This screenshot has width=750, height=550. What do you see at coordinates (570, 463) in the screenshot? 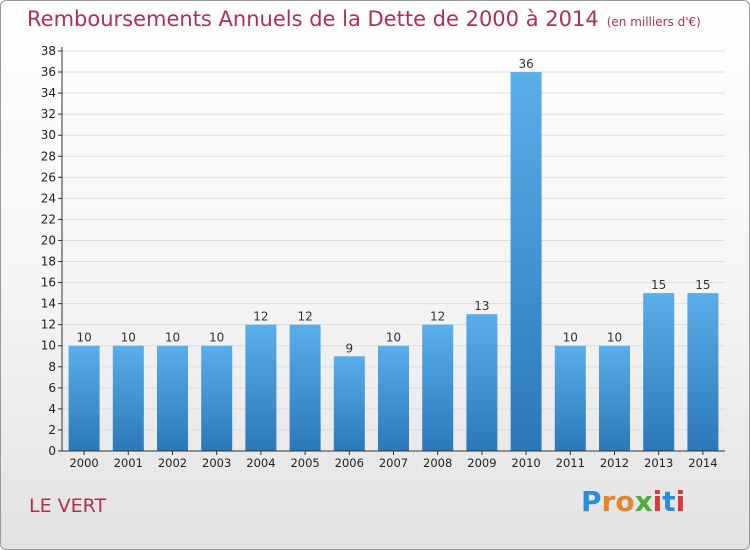
I see `x-tick-label: 2011` at bounding box center [570, 463].